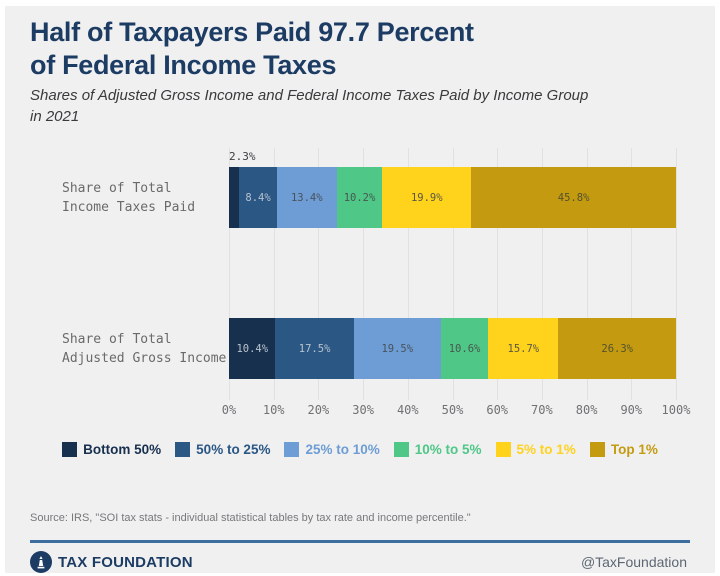 The height and width of the screenshot is (576, 720). I want to click on legend-item: 50% to 25%, so click(222, 449).